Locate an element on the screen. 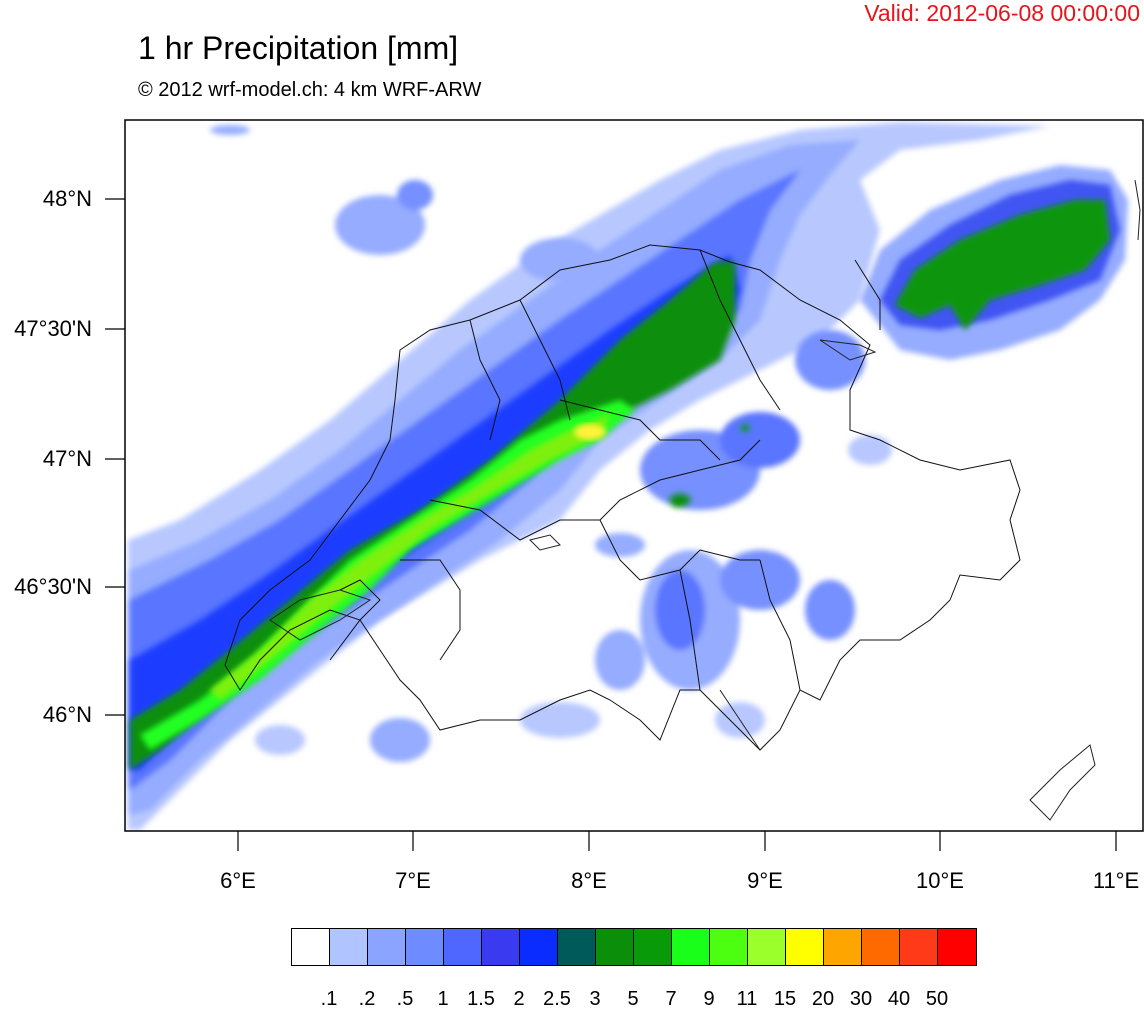 The height and width of the screenshot is (1011, 1144). colorbar-label: 30 is located at coordinates (861, 999).